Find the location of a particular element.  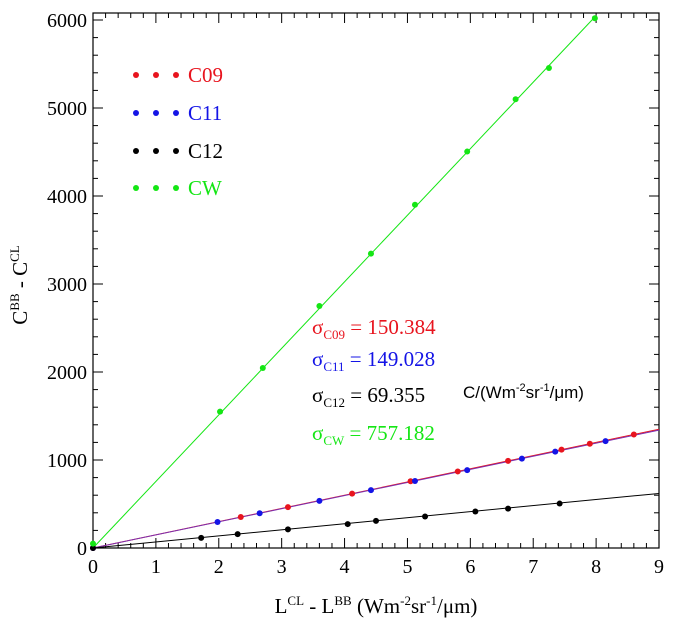

y-tick-label: 3000 is located at coordinates (67, 285).